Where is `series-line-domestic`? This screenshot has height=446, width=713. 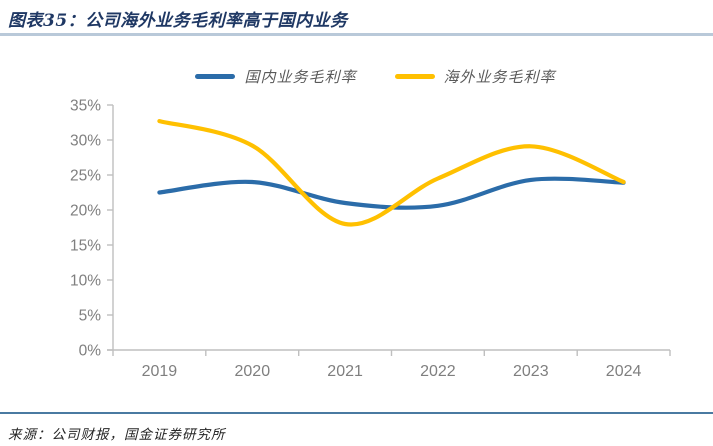 series-line-domestic is located at coordinates (391, 193).